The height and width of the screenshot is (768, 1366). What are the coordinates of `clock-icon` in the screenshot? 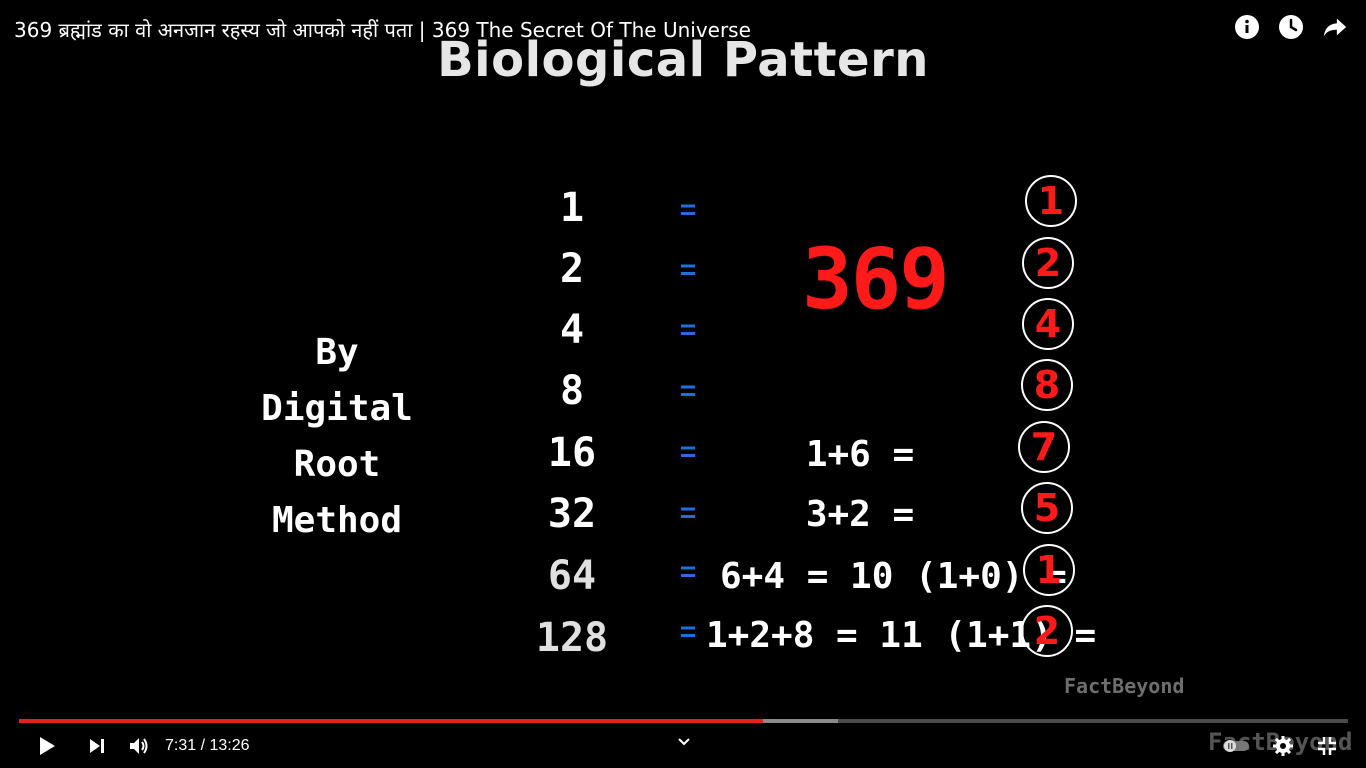 It's located at (1291, 27).